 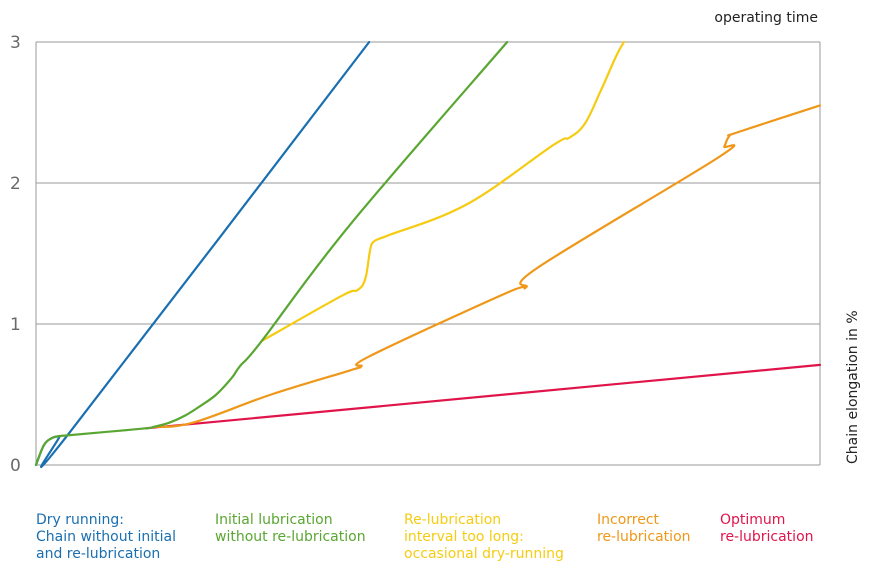 I want to click on y-tick-label-1: 1, so click(x=15, y=325).